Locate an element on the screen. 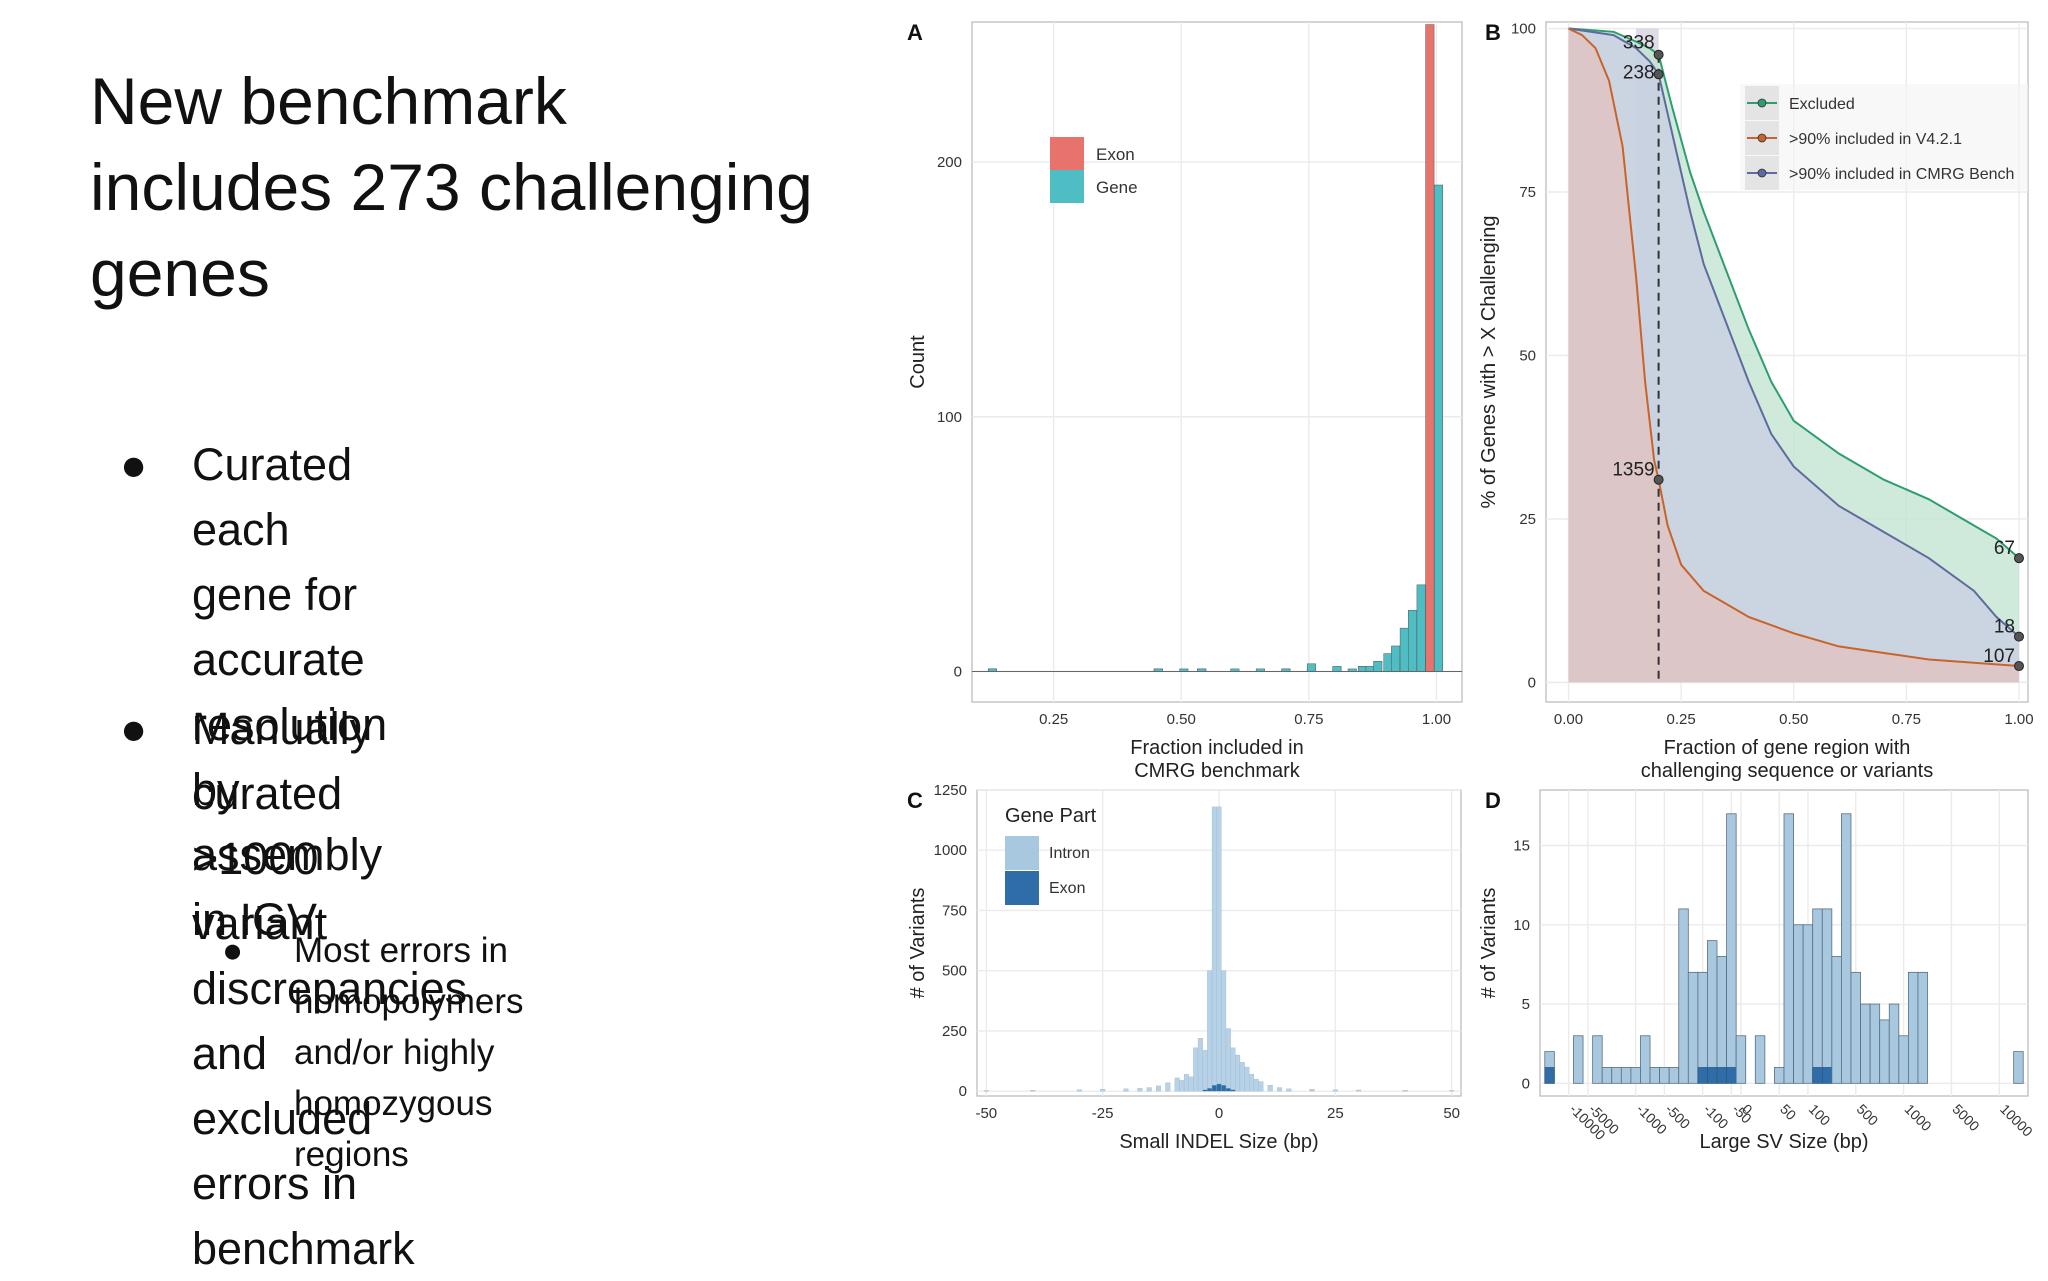 This screenshot has height=1281, width=2048. annotation-label: 107 is located at coordinates (1999, 656).